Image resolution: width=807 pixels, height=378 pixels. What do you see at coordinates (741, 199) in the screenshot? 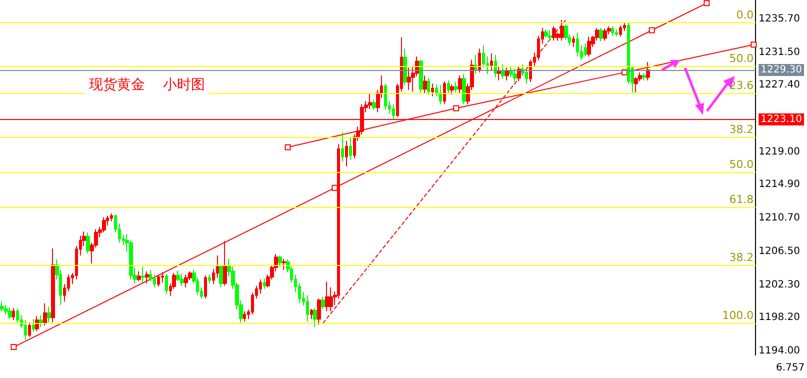
I see `annotation: 61.8` at bounding box center [741, 199].